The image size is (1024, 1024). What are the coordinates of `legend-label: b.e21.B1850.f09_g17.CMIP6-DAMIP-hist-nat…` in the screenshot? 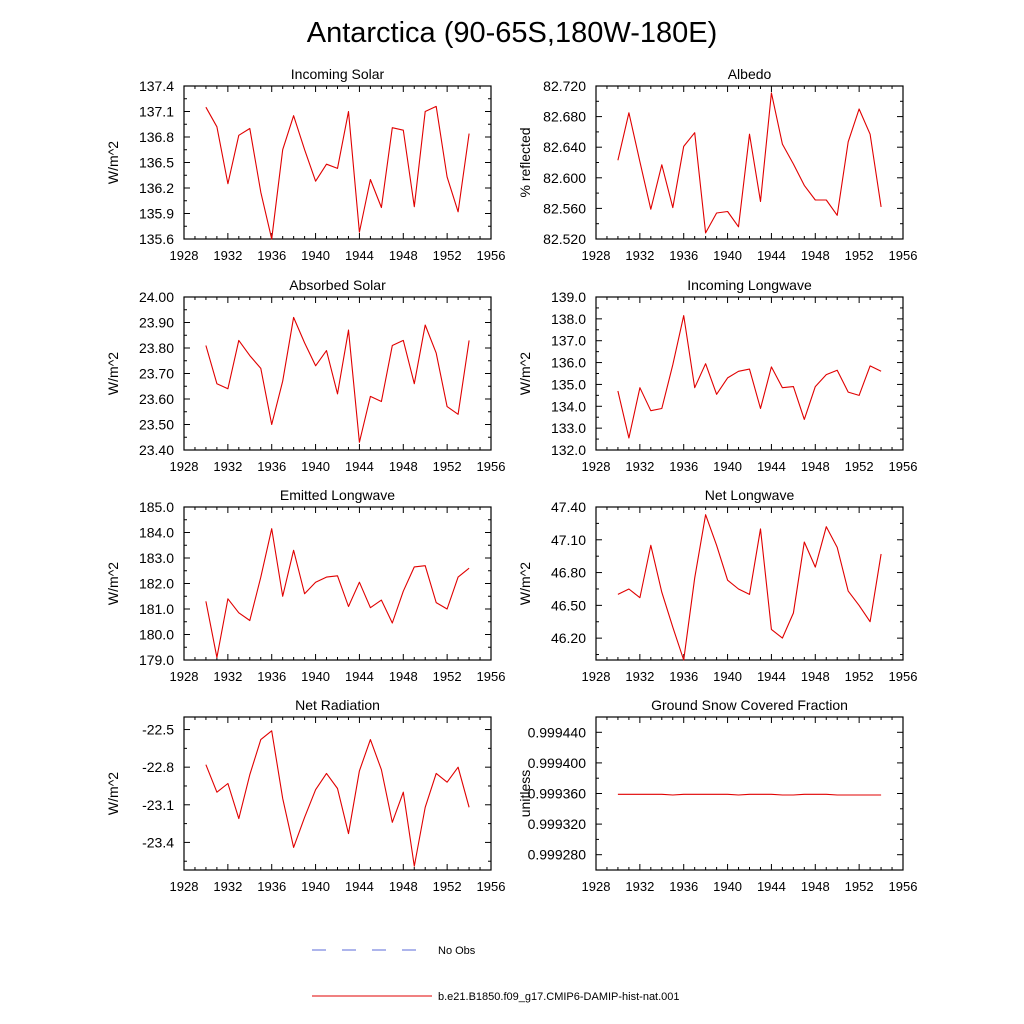 It's located at (559, 997).